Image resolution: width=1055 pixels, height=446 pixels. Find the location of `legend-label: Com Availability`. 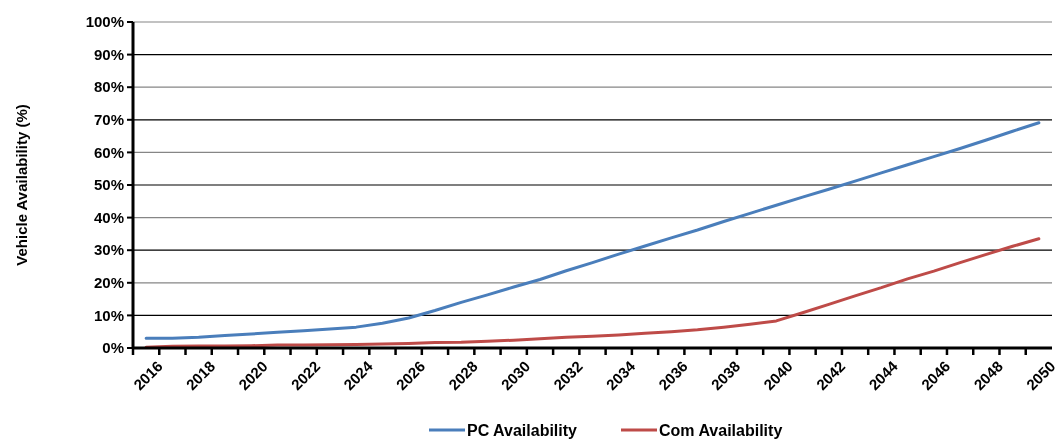

legend-label: Com Availability is located at coordinates (721, 430).